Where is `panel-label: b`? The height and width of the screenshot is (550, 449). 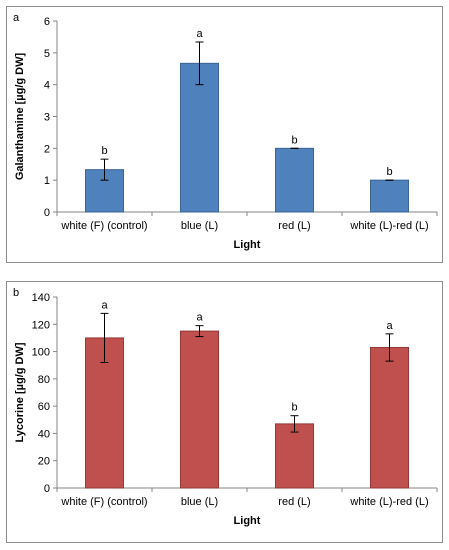
panel-label: b is located at coordinates (16, 293).